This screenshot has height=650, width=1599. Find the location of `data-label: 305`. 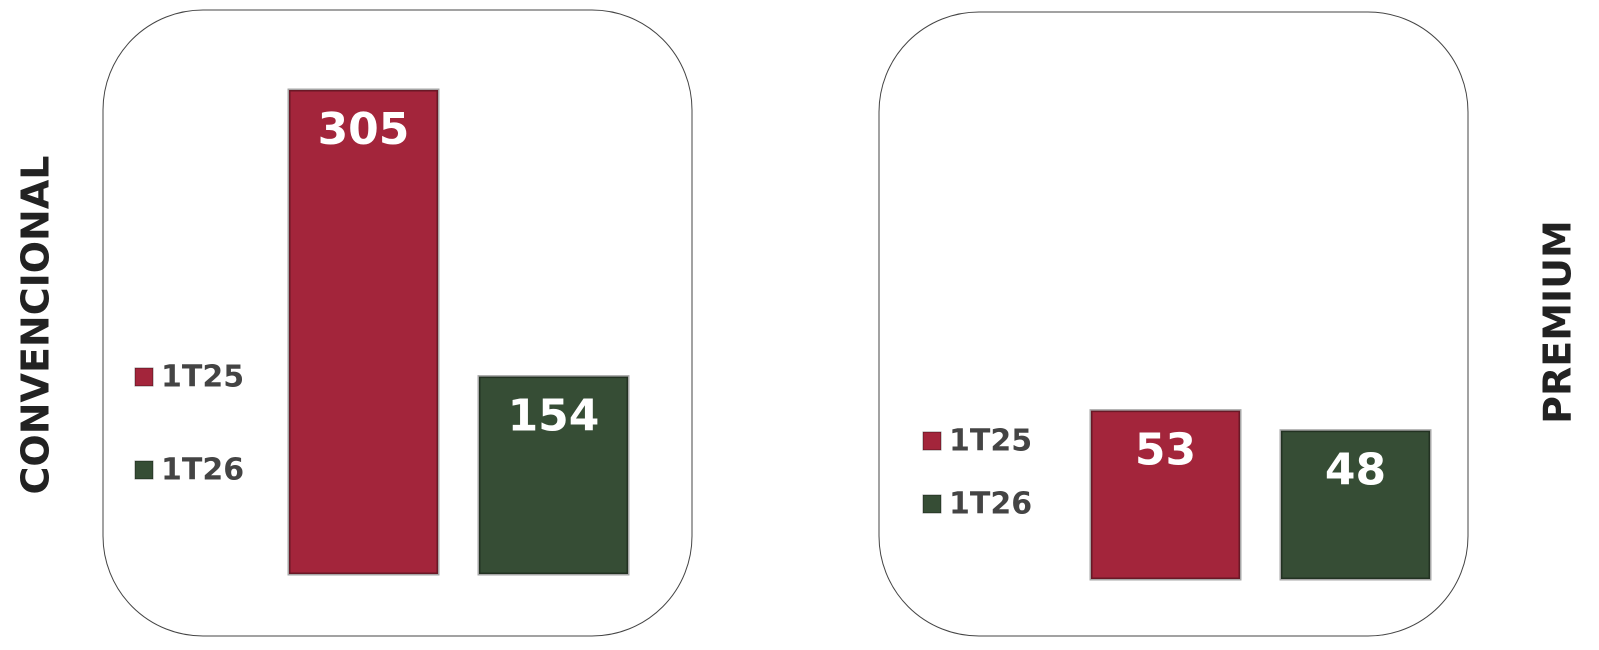

data-label: 305 is located at coordinates (364, 129).